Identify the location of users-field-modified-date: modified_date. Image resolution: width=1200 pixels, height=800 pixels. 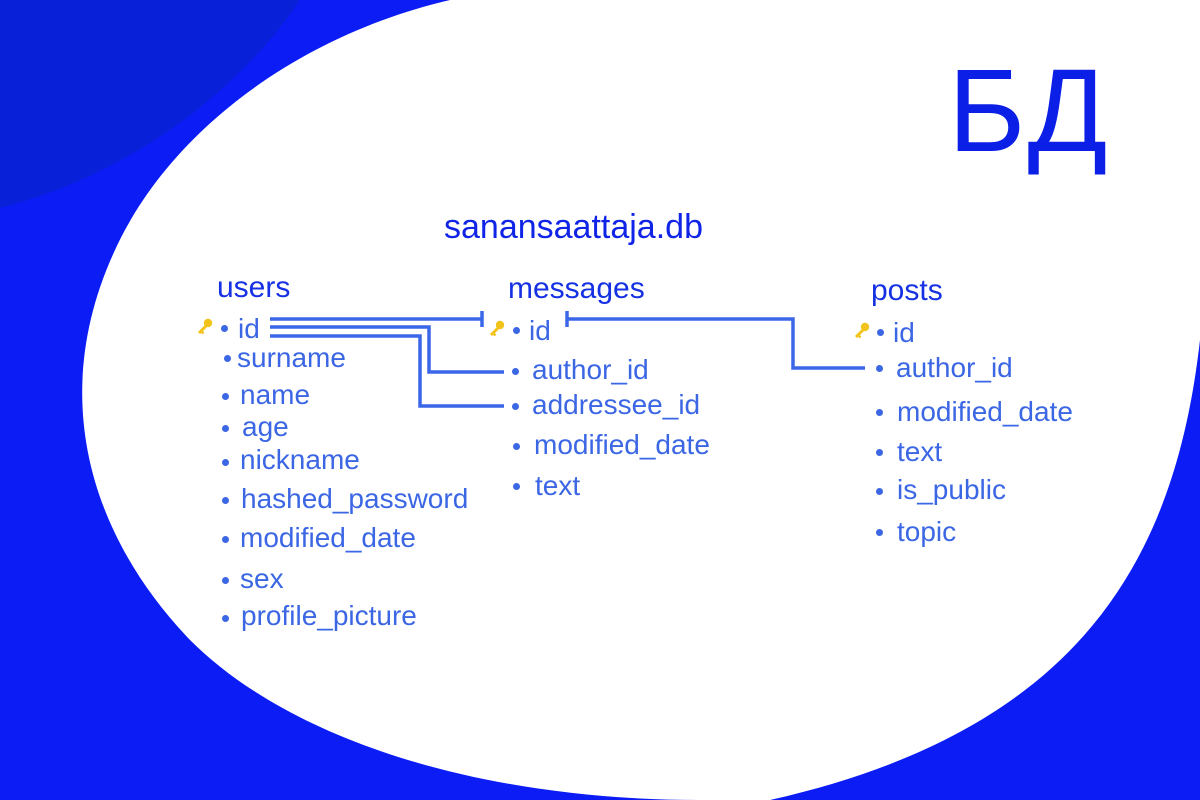
(328, 537).